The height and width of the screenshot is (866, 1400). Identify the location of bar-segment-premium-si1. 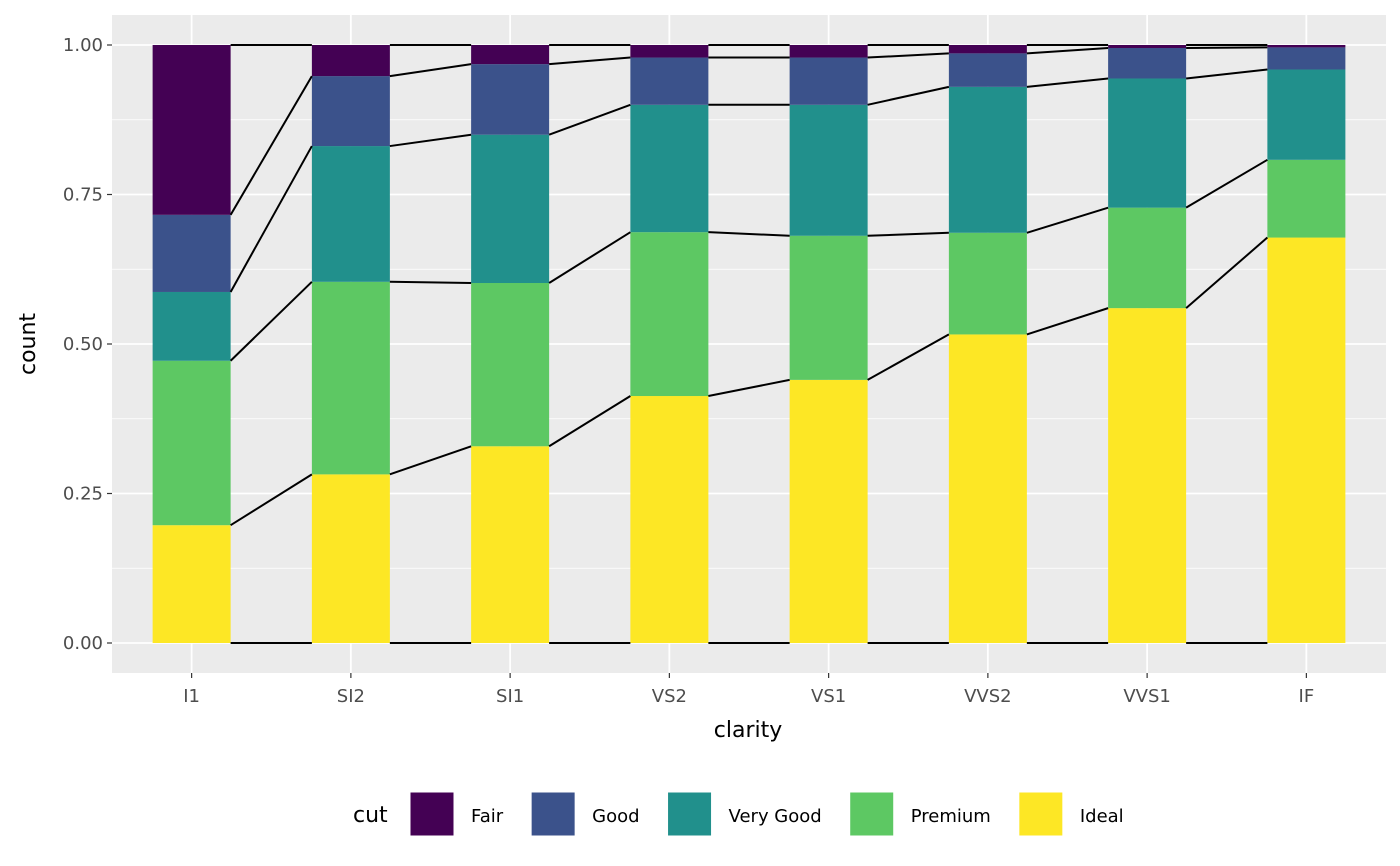
(510, 365).